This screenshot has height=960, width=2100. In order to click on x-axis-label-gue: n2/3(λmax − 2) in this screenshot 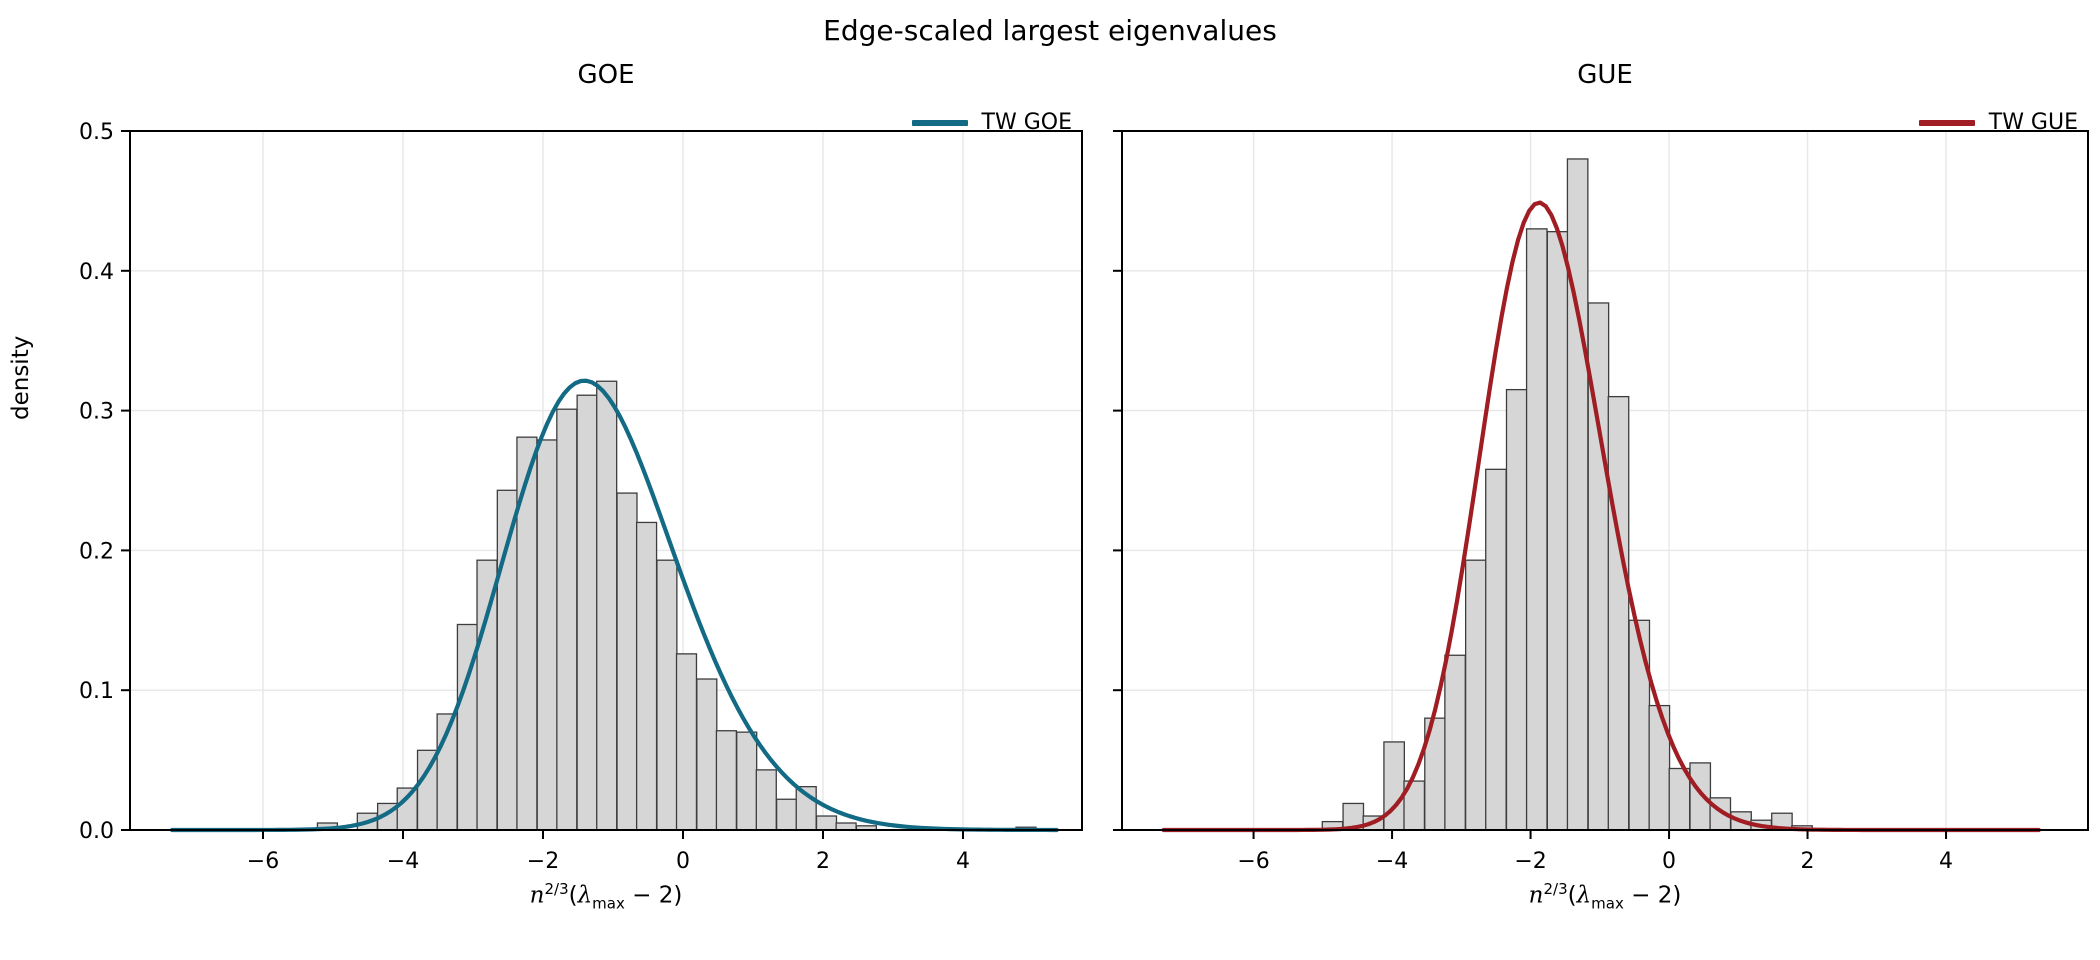, I will do `click(1605, 896)`.